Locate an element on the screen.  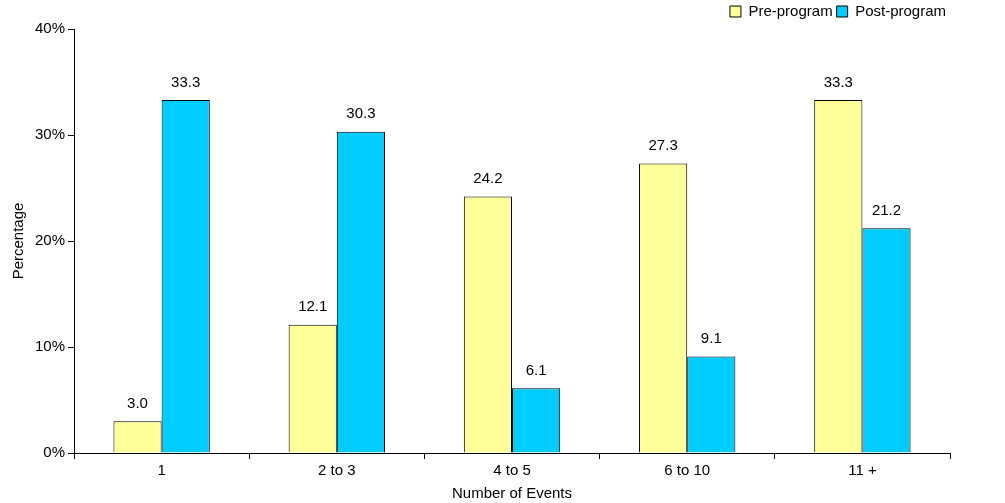
data-label: 12.1 is located at coordinates (313, 306).